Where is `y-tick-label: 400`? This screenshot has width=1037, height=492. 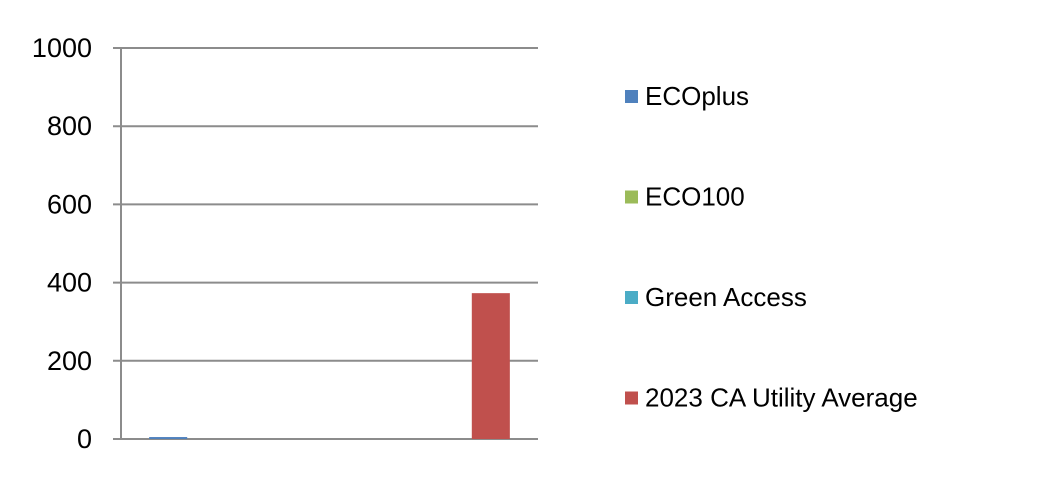 y-tick-label: 400 is located at coordinates (69, 283).